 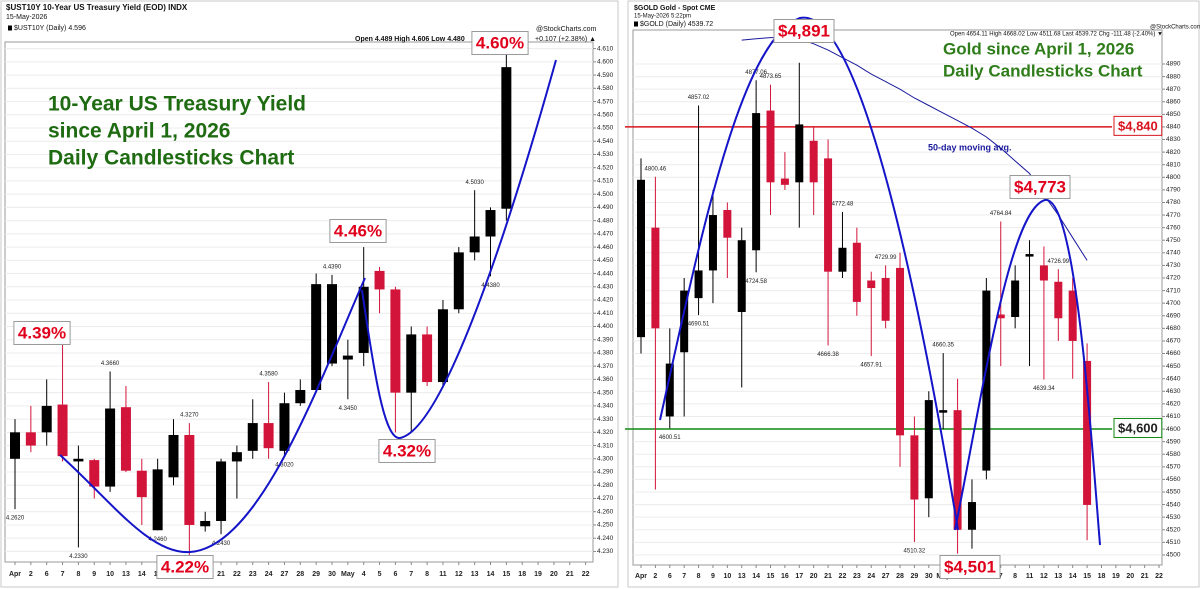 I want to click on low-label: 4724.58, so click(x=756, y=282).